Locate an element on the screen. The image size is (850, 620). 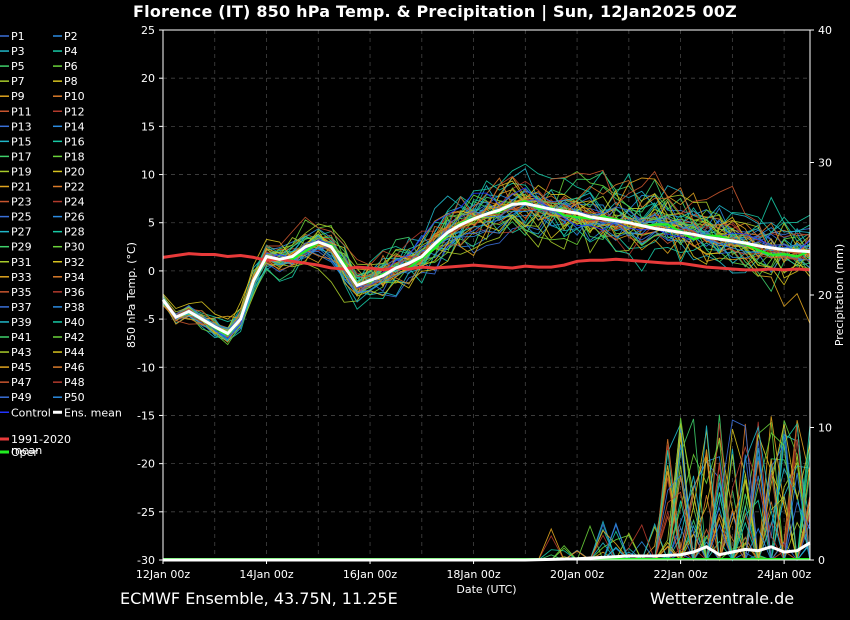
legend-label: P13 is located at coordinates (21, 126).